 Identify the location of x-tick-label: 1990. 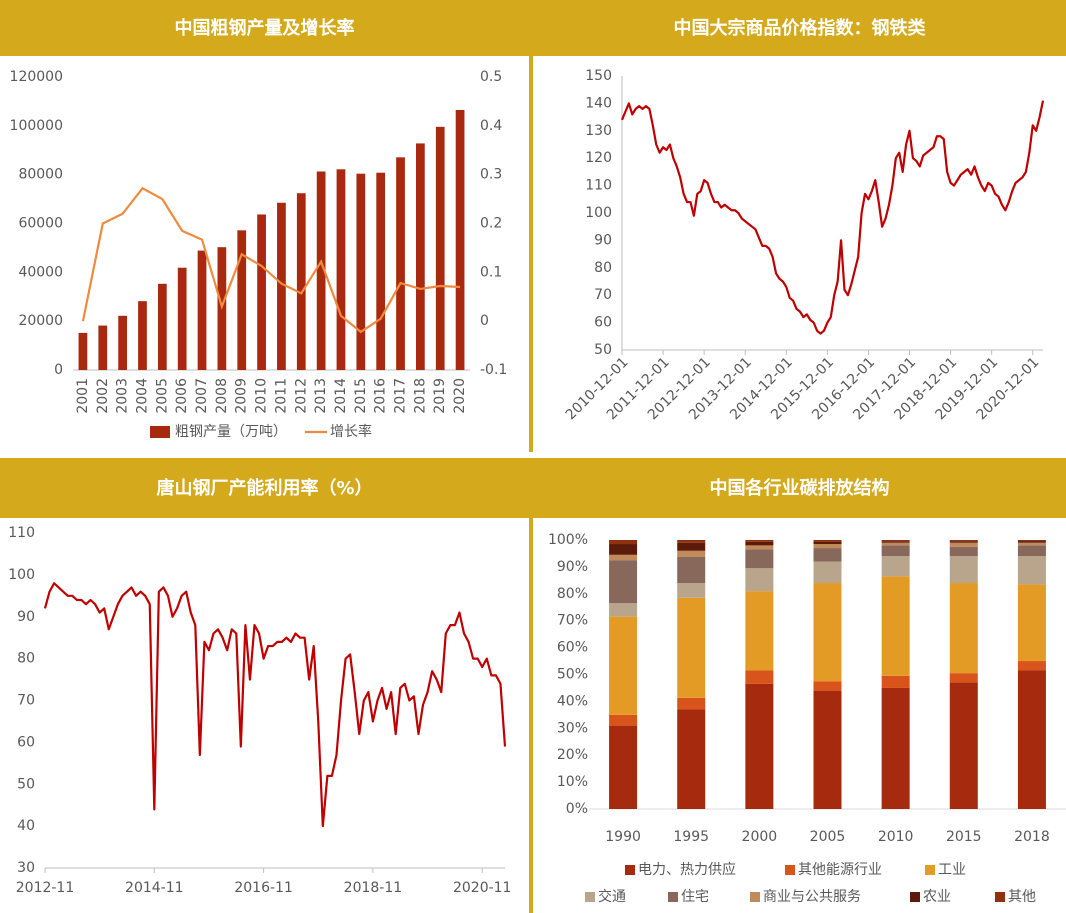
(623, 837).